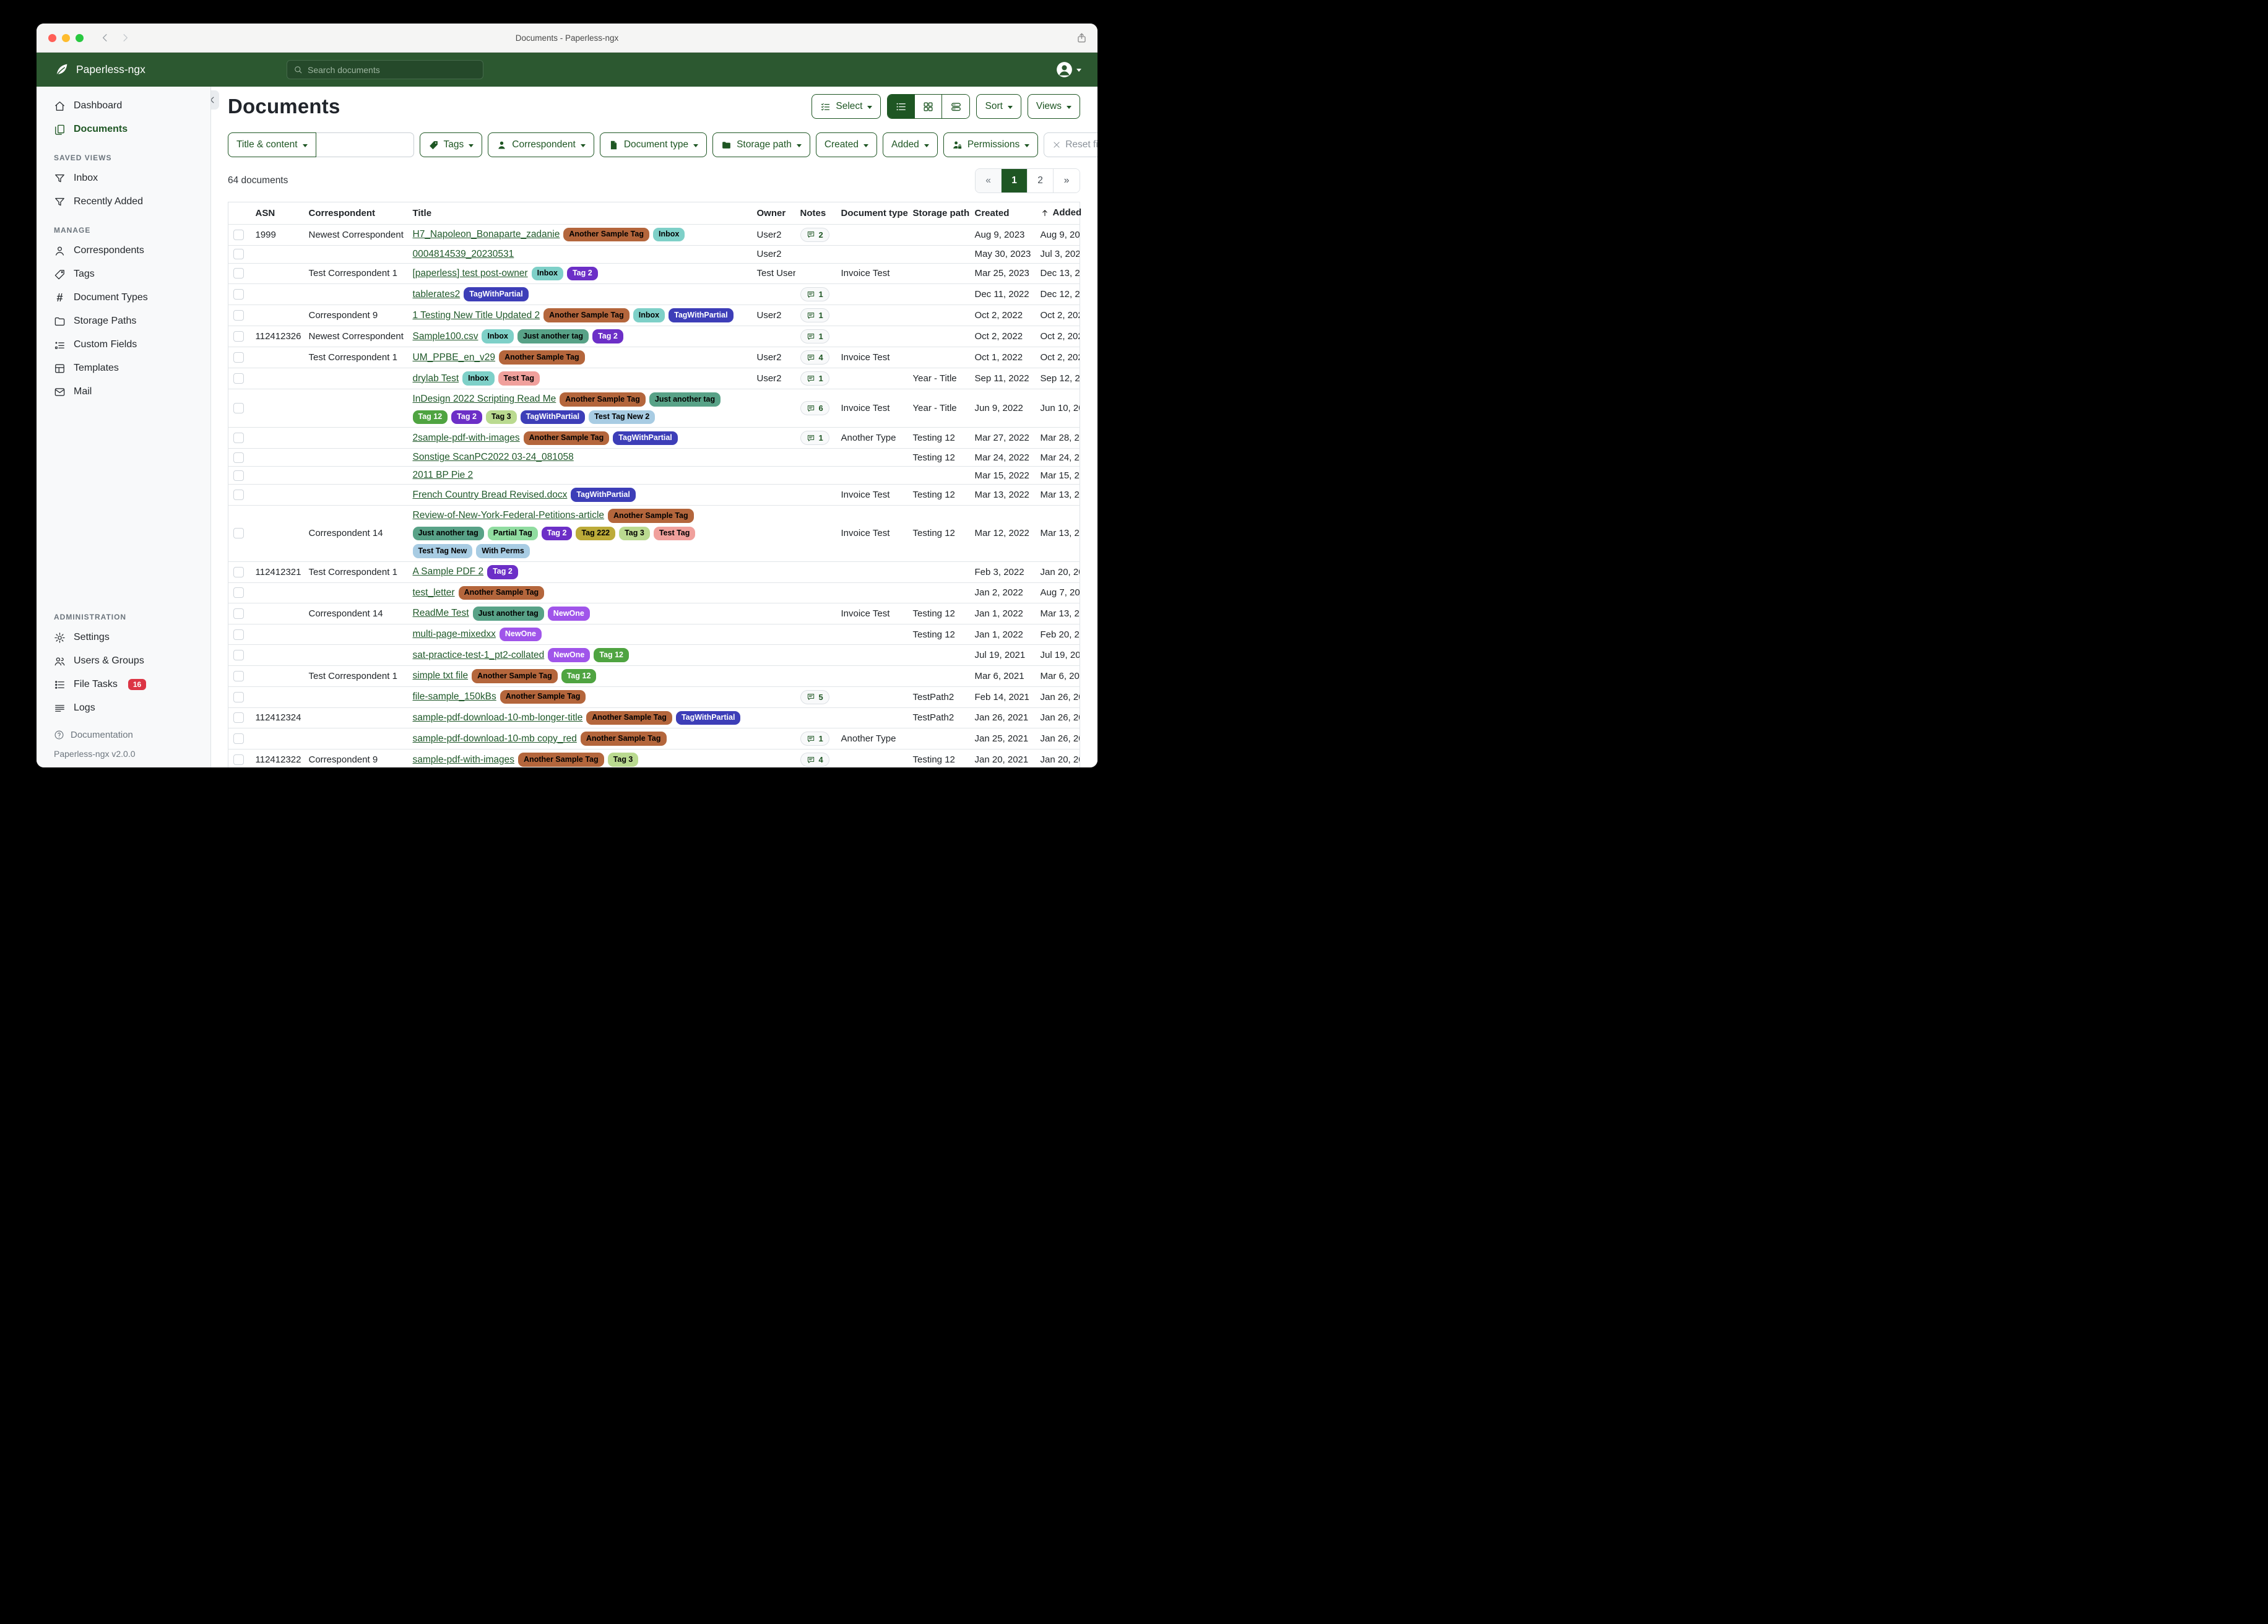  What do you see at coordinates (596, 533) in the screenshot?
I see `tag-badge: Tag 222` at bounding box center [596, 533].